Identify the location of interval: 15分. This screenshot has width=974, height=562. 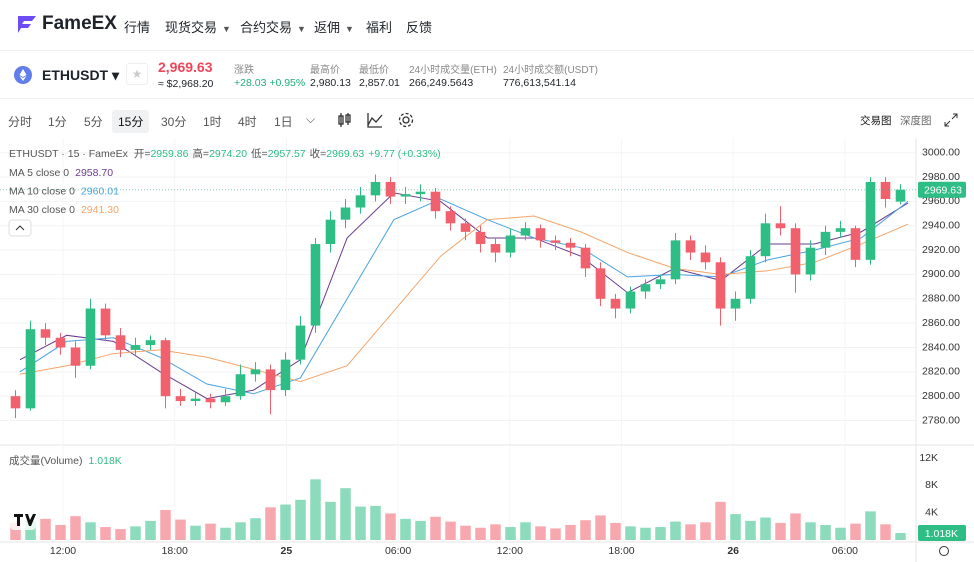
(131, 121).